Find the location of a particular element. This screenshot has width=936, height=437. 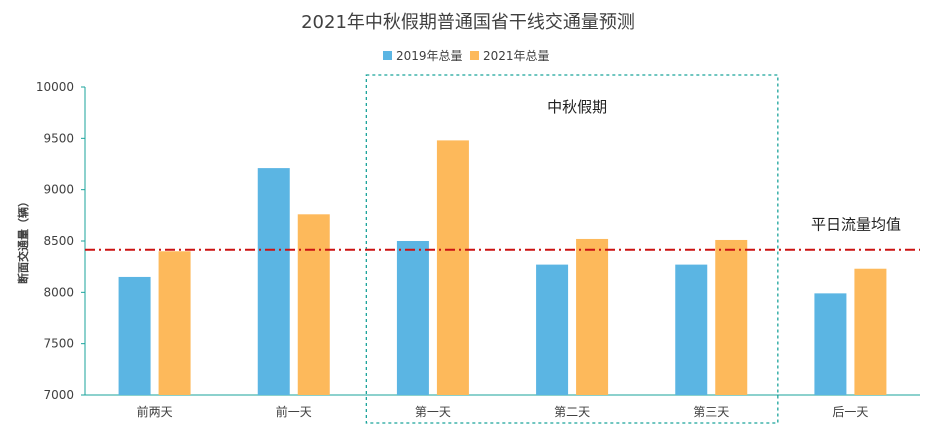

y-tick-label: 8500 is located at coordinates (58, 241).